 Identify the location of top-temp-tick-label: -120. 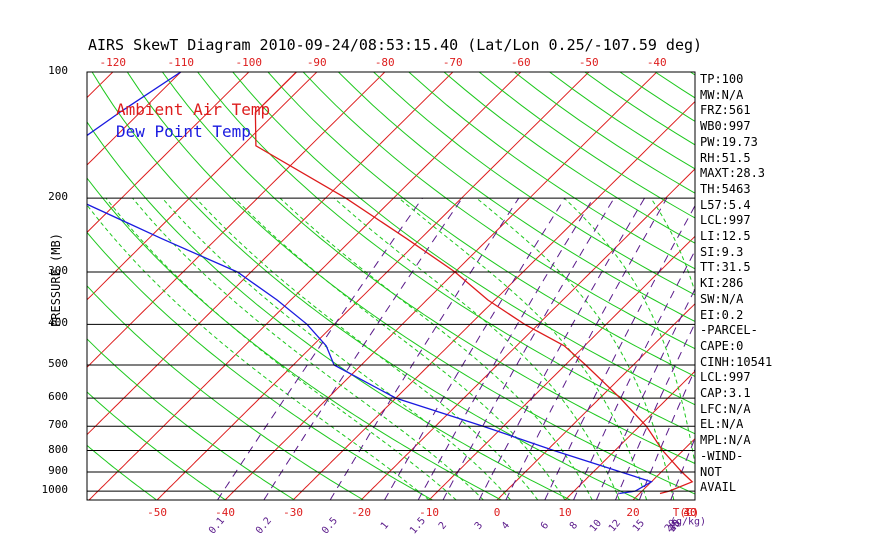
(113, 62).